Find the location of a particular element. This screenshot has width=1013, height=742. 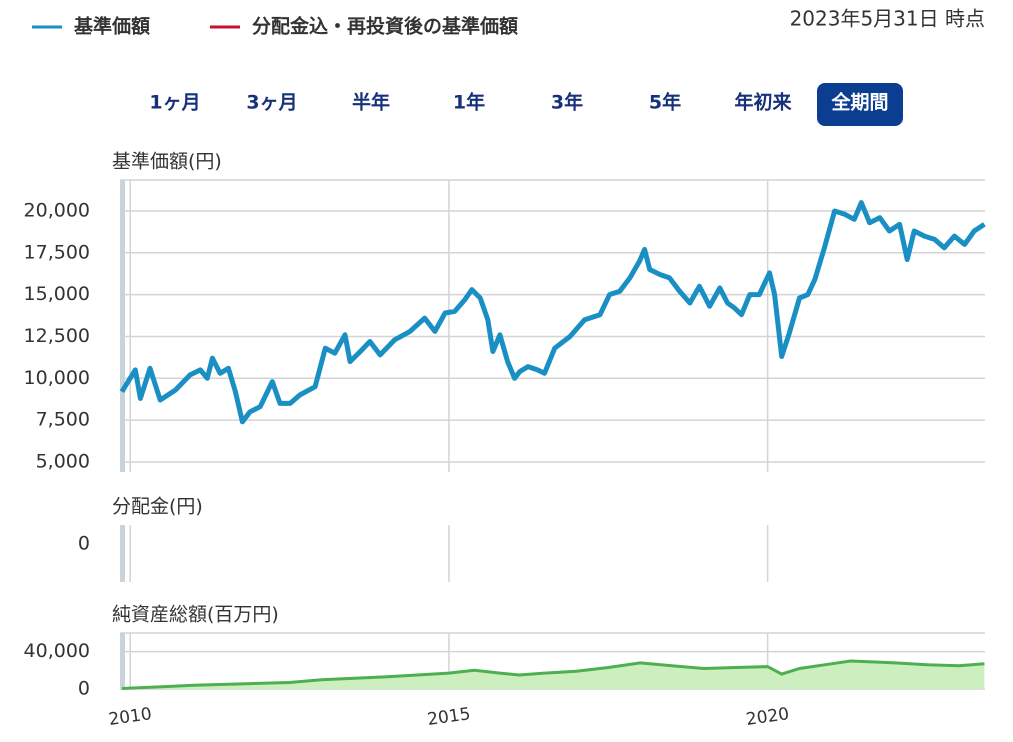

period-button: 1ヶ月 is located at coordinates (174, 103).